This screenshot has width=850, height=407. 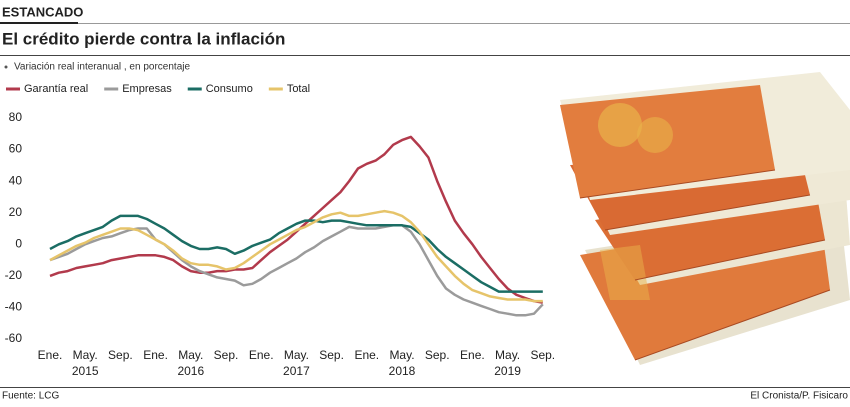 What do you see at coordinates (18, 243) in the screenshot?
I see `y-tick-label: 0` at bounding box center [18, 243].